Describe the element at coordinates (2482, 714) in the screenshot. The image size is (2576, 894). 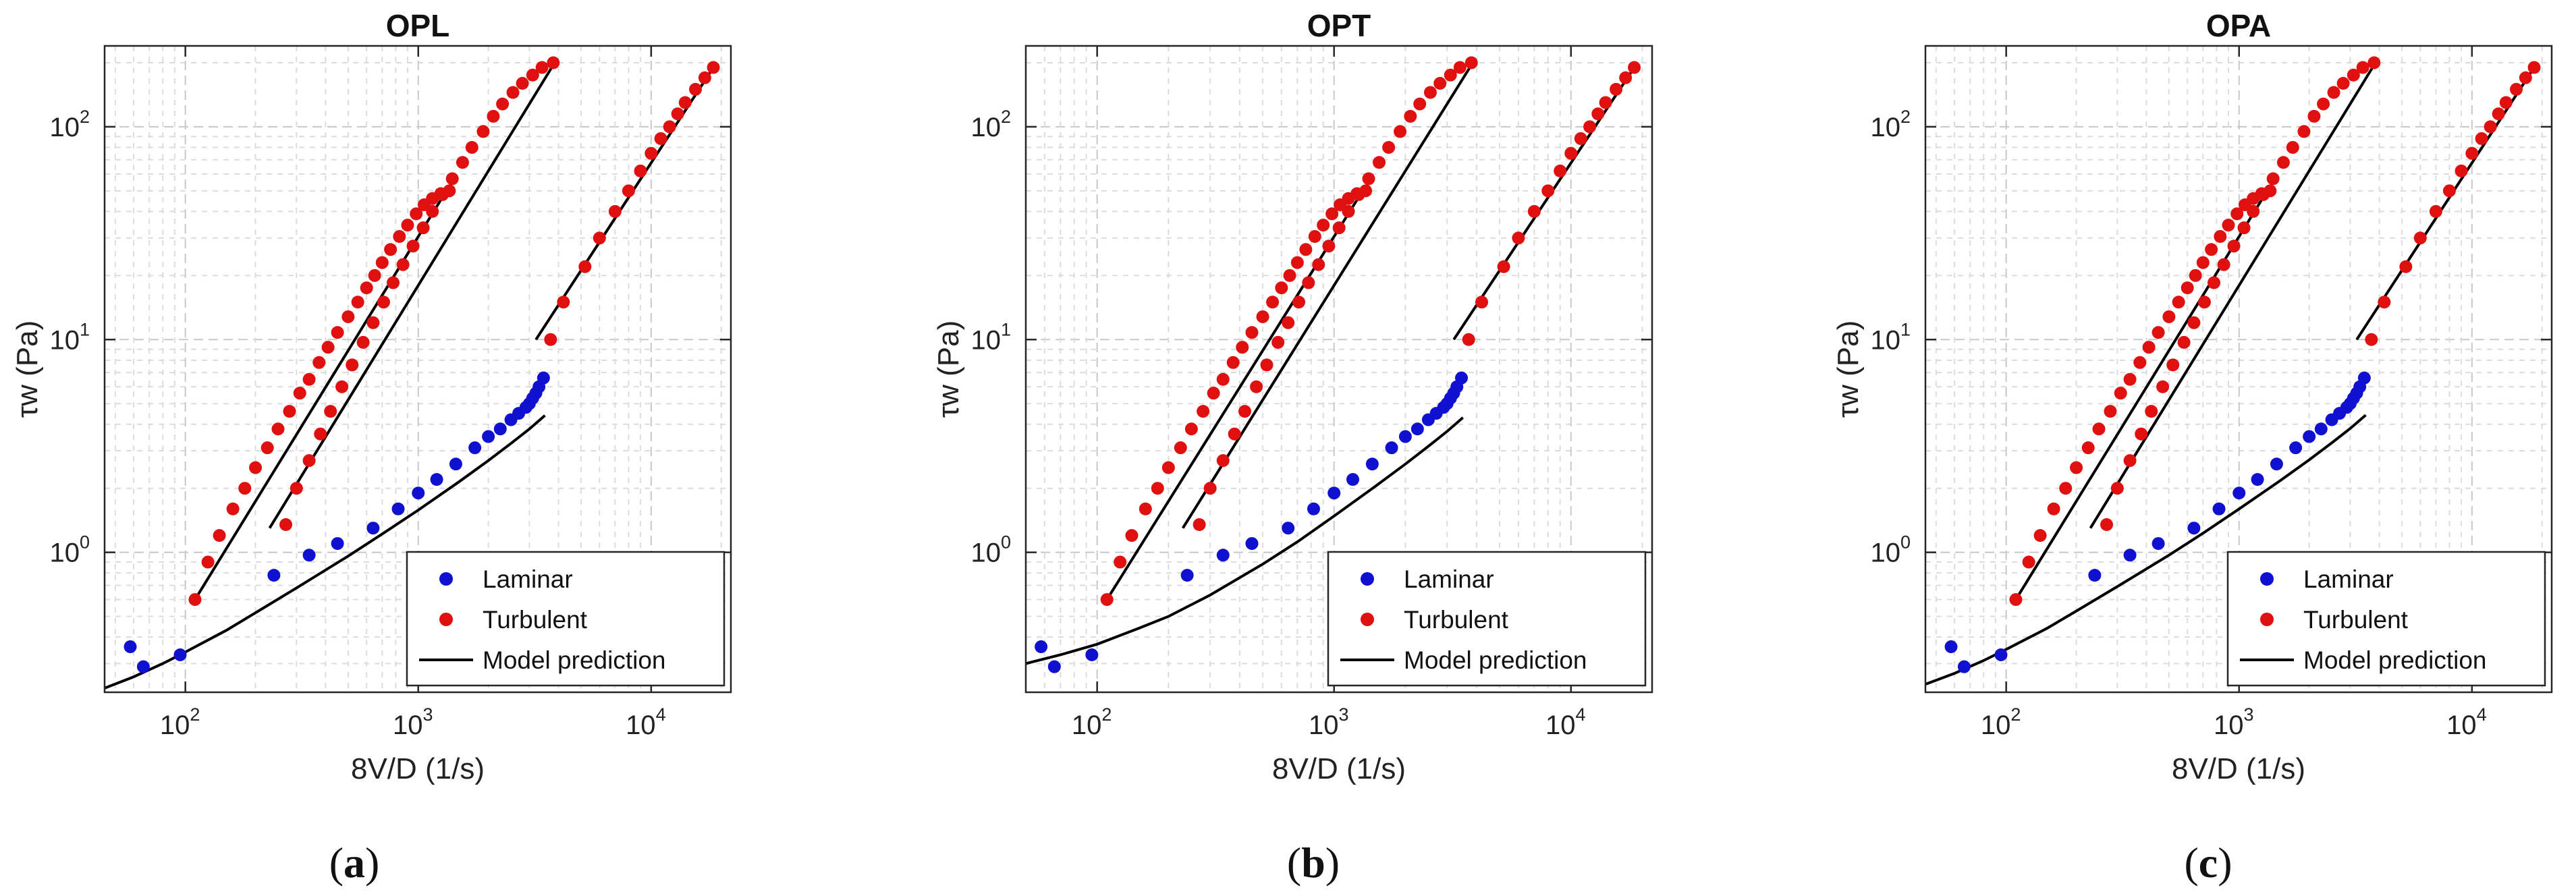
I see `x-tick-exponent: 4` at that location.